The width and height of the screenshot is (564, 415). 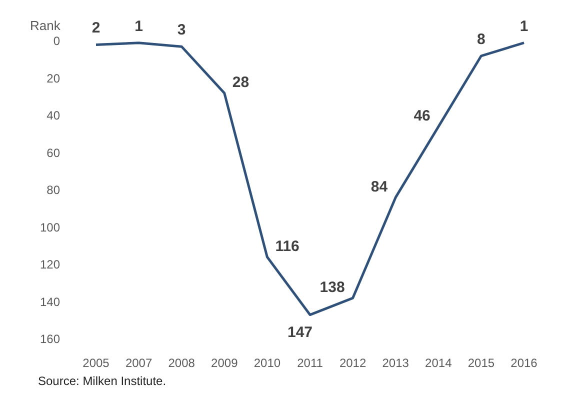 I want to click on x-tick-label: 2011, so click(x=310, y=363).